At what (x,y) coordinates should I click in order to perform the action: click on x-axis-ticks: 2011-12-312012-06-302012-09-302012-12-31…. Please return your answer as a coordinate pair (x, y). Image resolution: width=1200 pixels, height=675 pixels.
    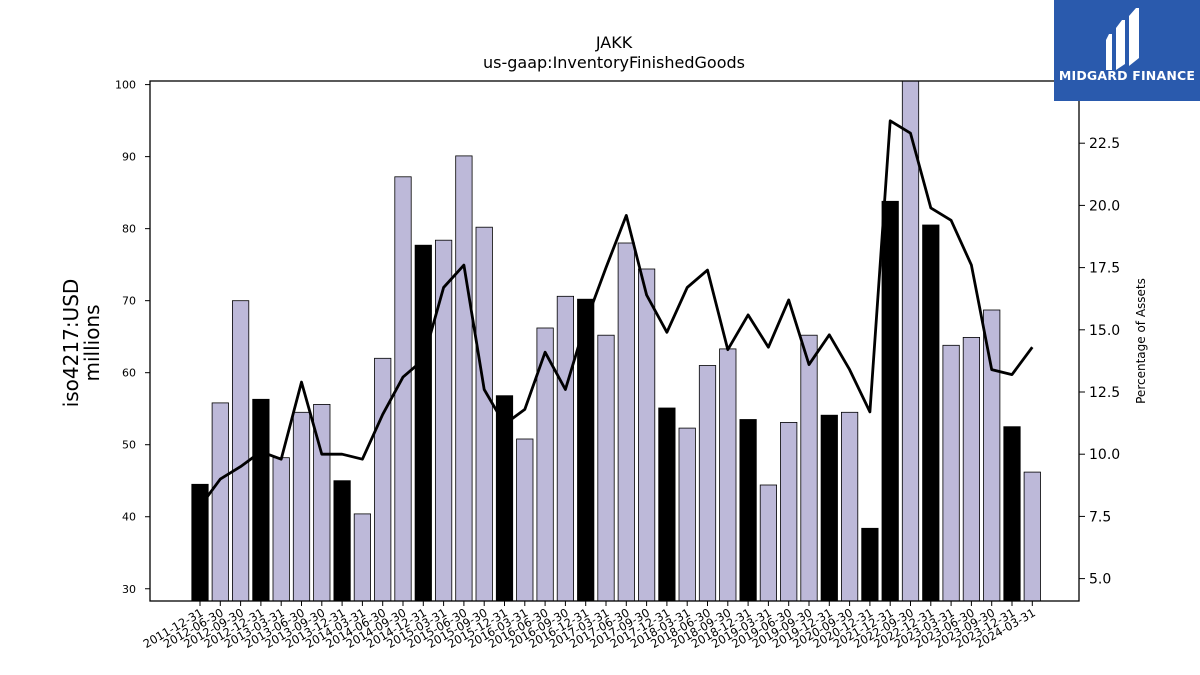
    Looking at the image, I should click on (589, 626).